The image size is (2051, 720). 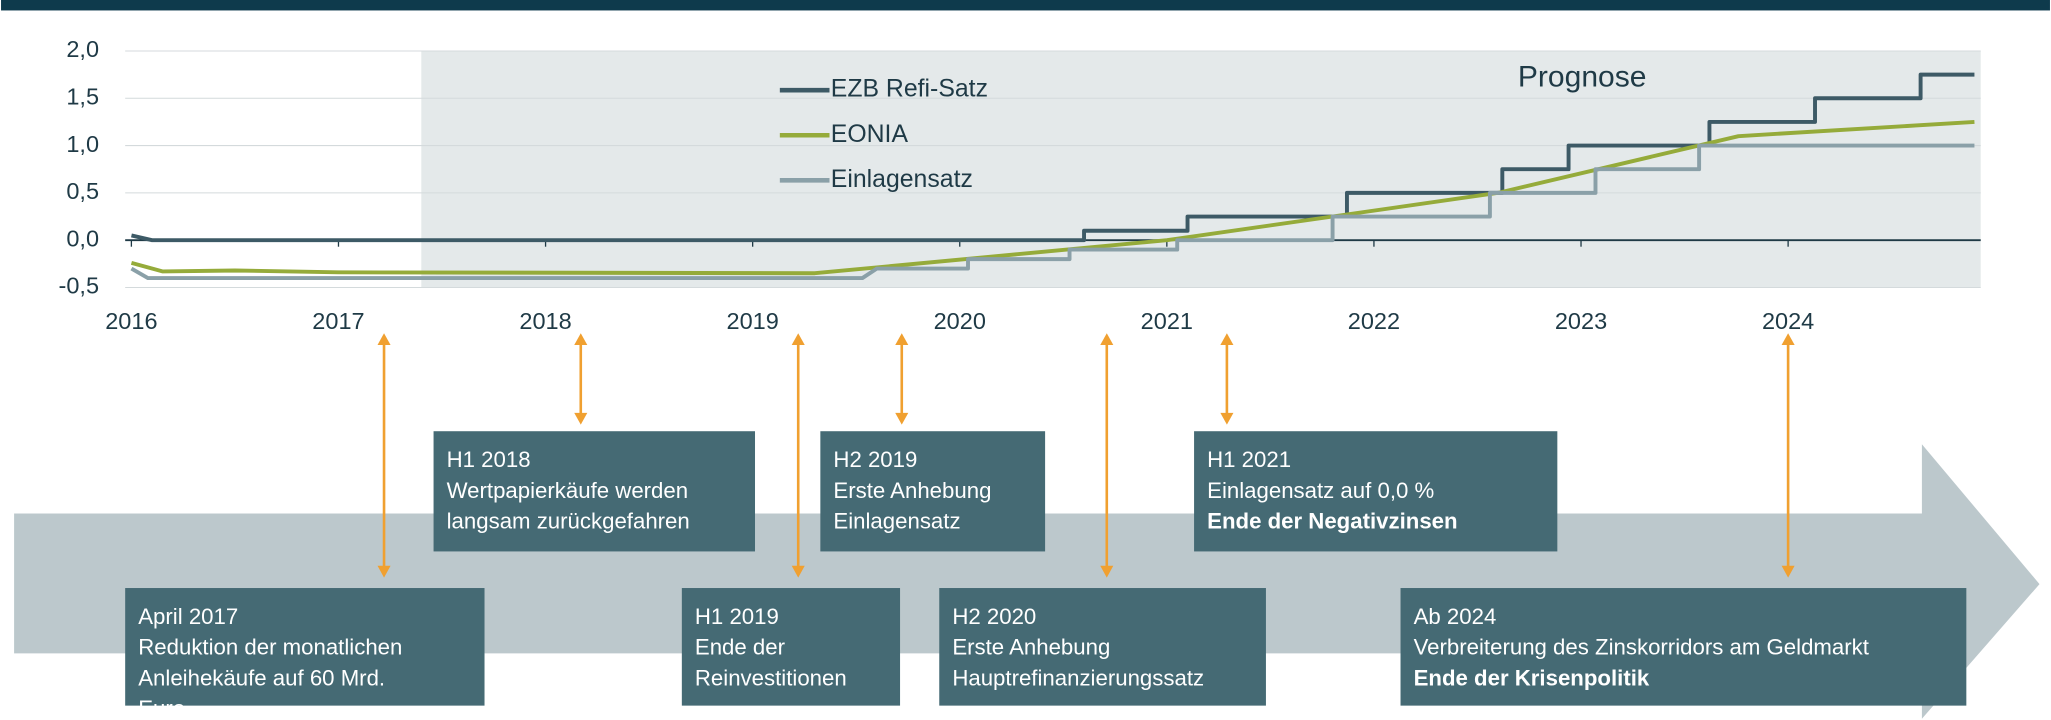 What do you see at coordinates (82, 96) in the screenshot?
I see `y-tick-label: 1,5` at bounding box center [82, 96].